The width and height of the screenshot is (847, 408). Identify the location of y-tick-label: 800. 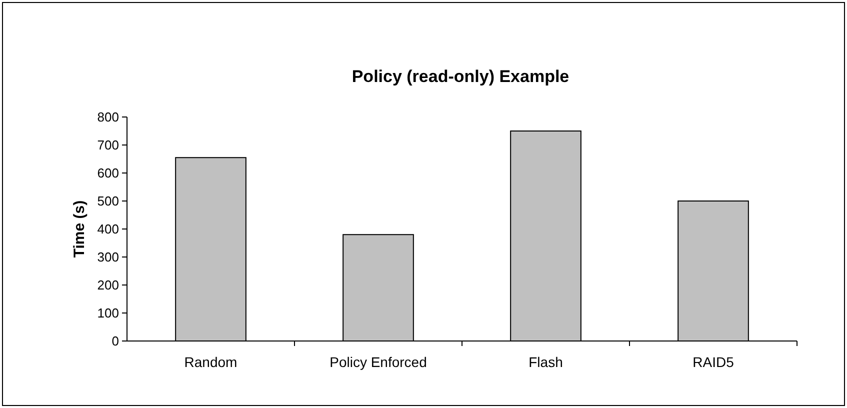
(108, 117).